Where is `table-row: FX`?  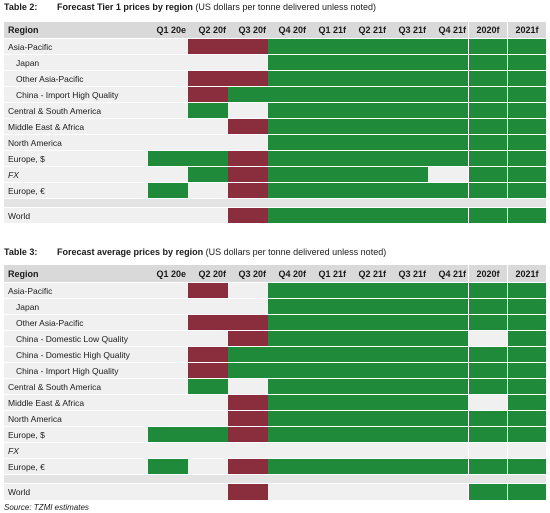 table-row: FX is located at coordinates (275, 174).